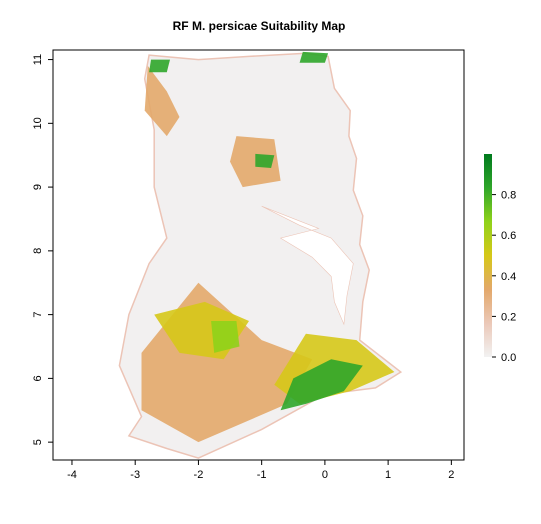 This screenshot has width=541, height=524. What do you see at coordinates (508, 277) in the screenshot?
I see `legend-tick-label: 0.4` at bounding box center [508, 277].